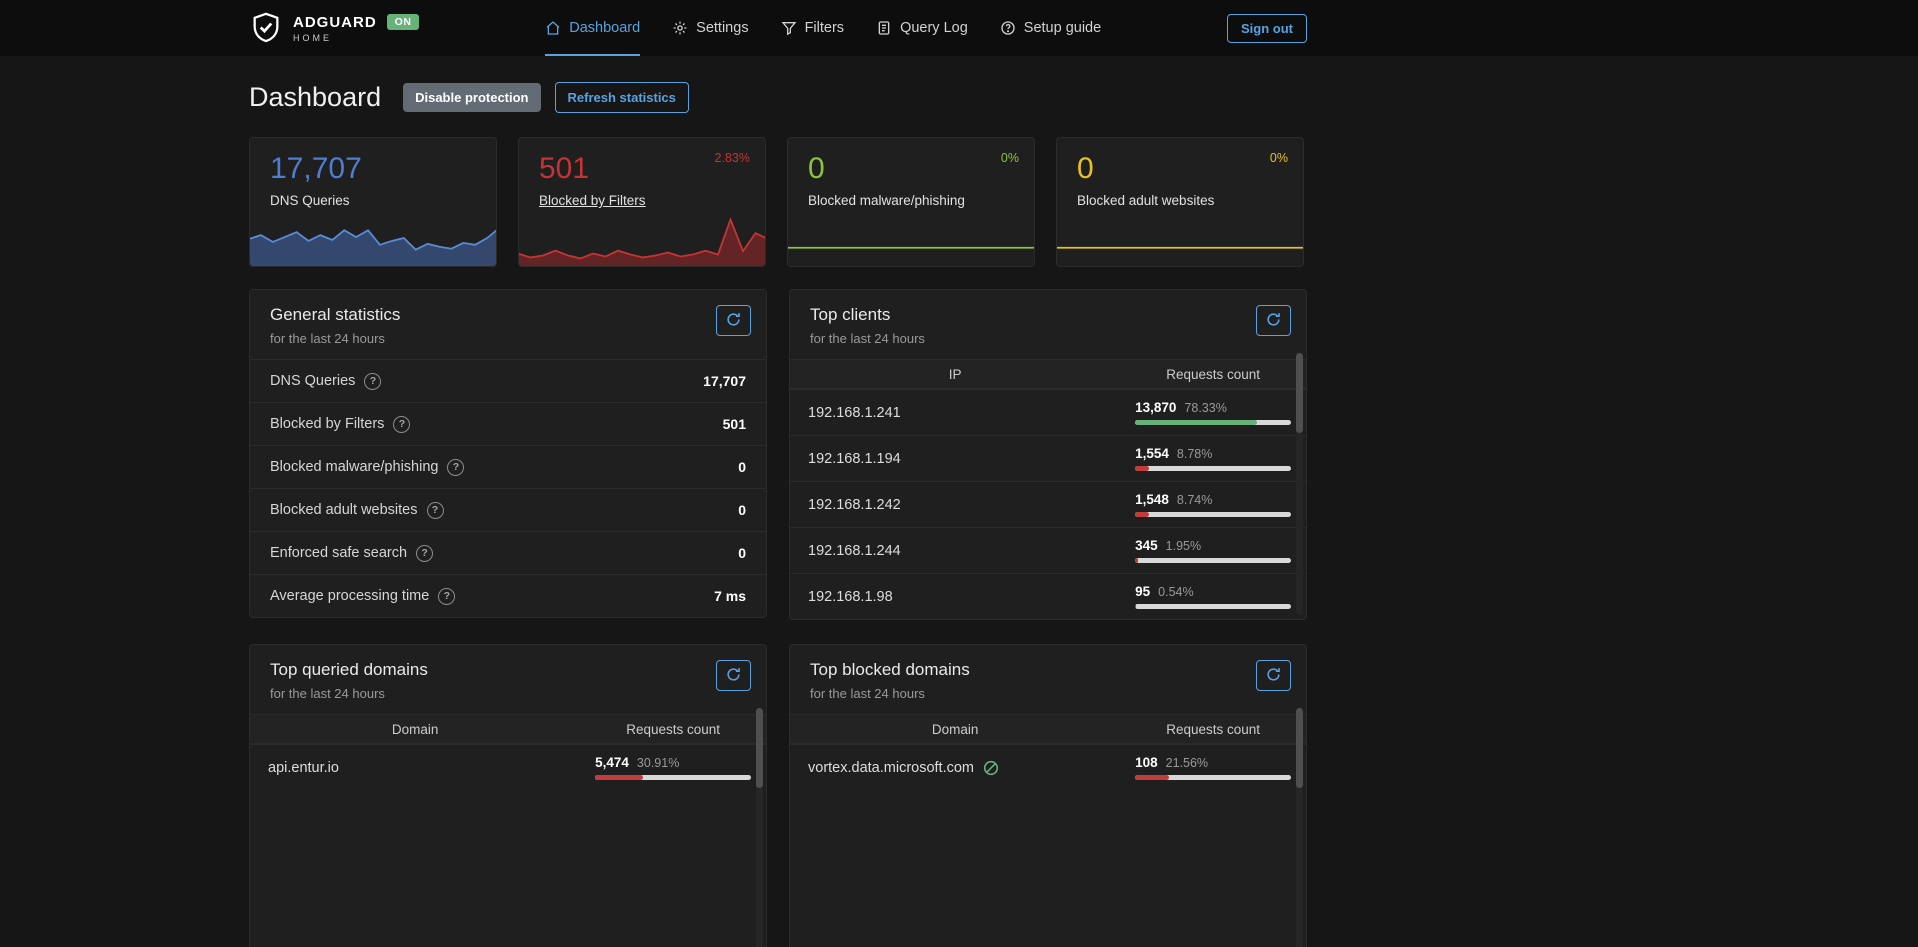 This screenshot has height=947, width=1918. What do you see at coordinates (1146, 200) in the screenshot?
I see `stat-label: Blocked adult websites` at bounding box center [1146, 200].